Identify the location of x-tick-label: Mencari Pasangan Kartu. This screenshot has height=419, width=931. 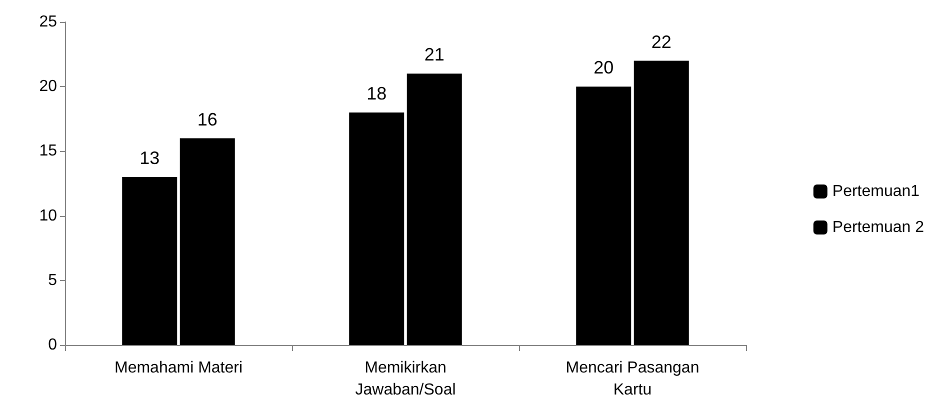
(633, 379).